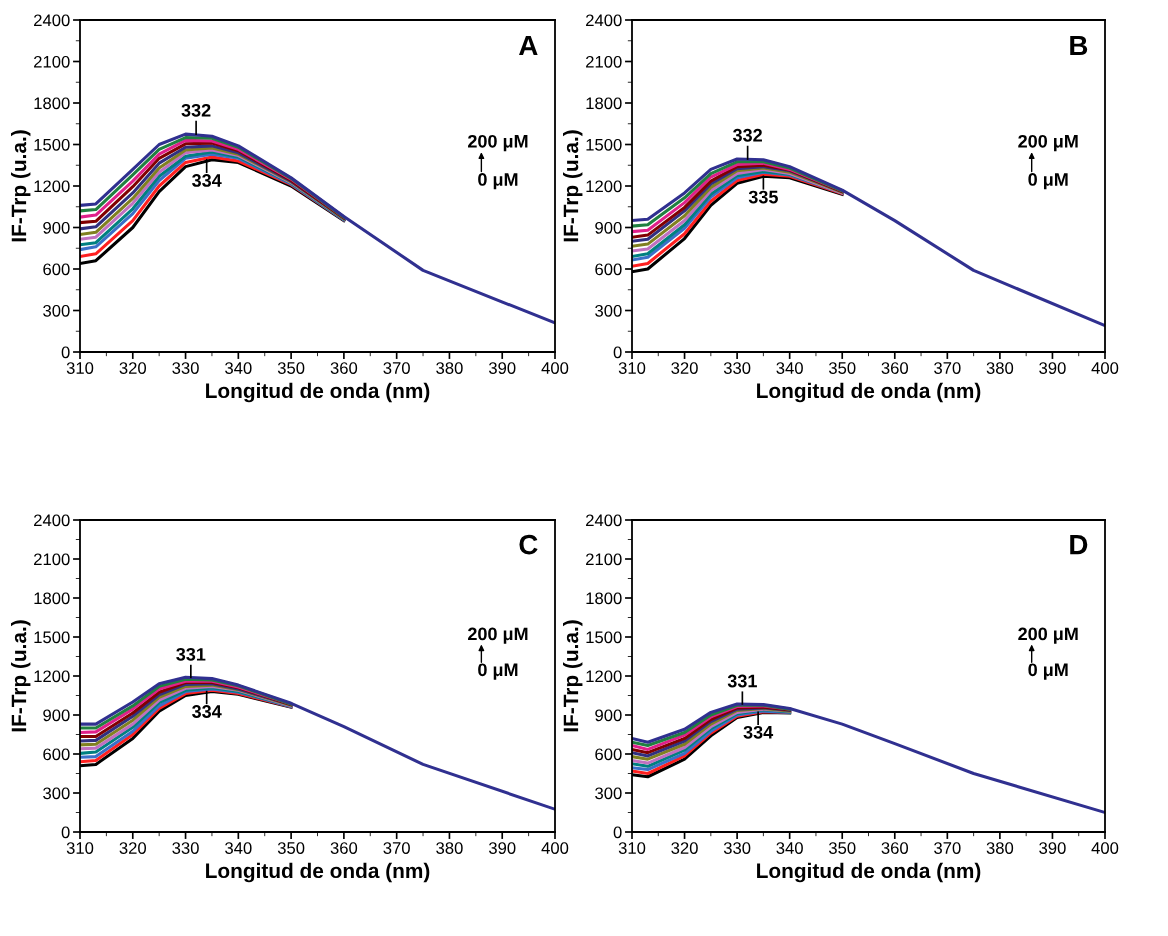 The width and height of the screenshot is (1168, 936). What do you see at coordinates (528, 544) in the screenshot?
I see `annotation: C` at bounding box center [528, 544].